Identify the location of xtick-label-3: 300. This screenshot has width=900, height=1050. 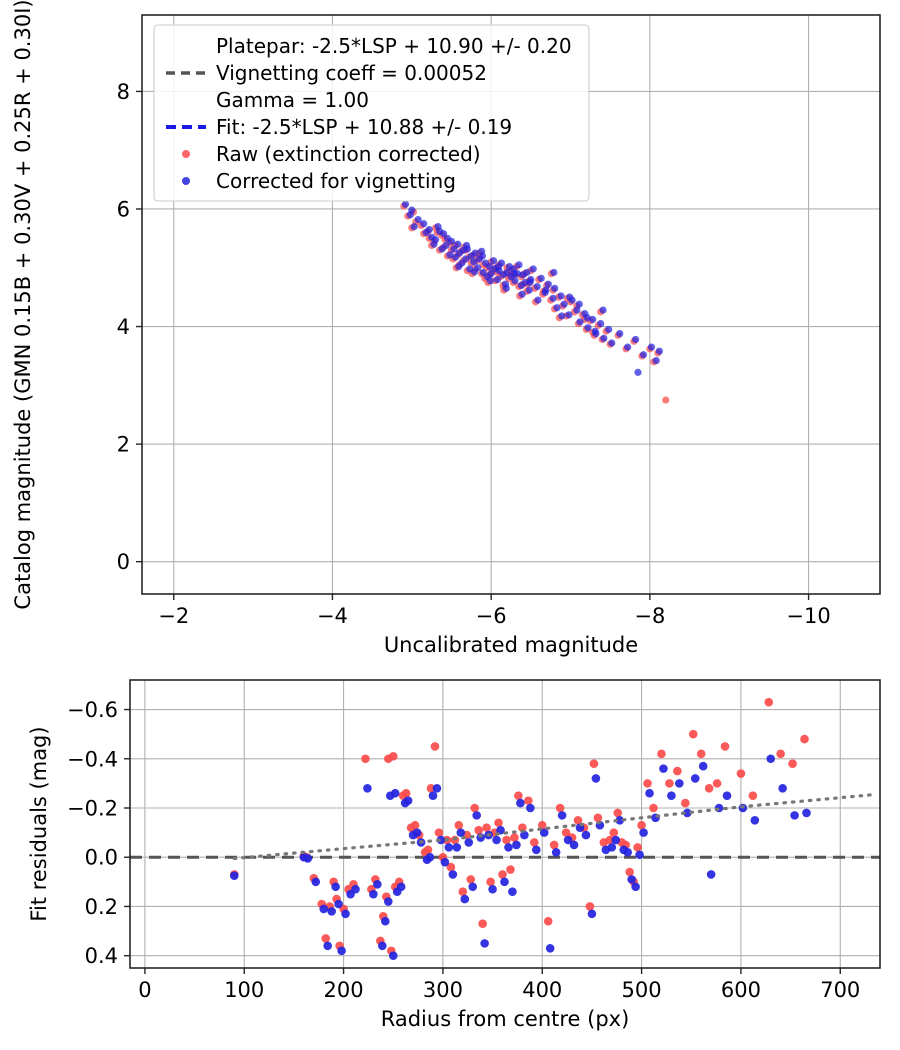
(443, 990).